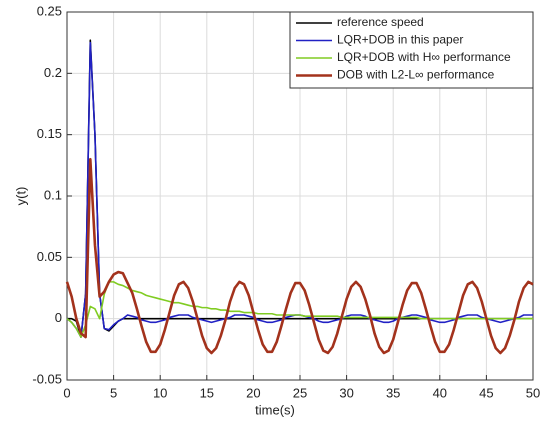  Describe the element at coordinates (299, 309) in the screenshot. I see `series-line` at that location.